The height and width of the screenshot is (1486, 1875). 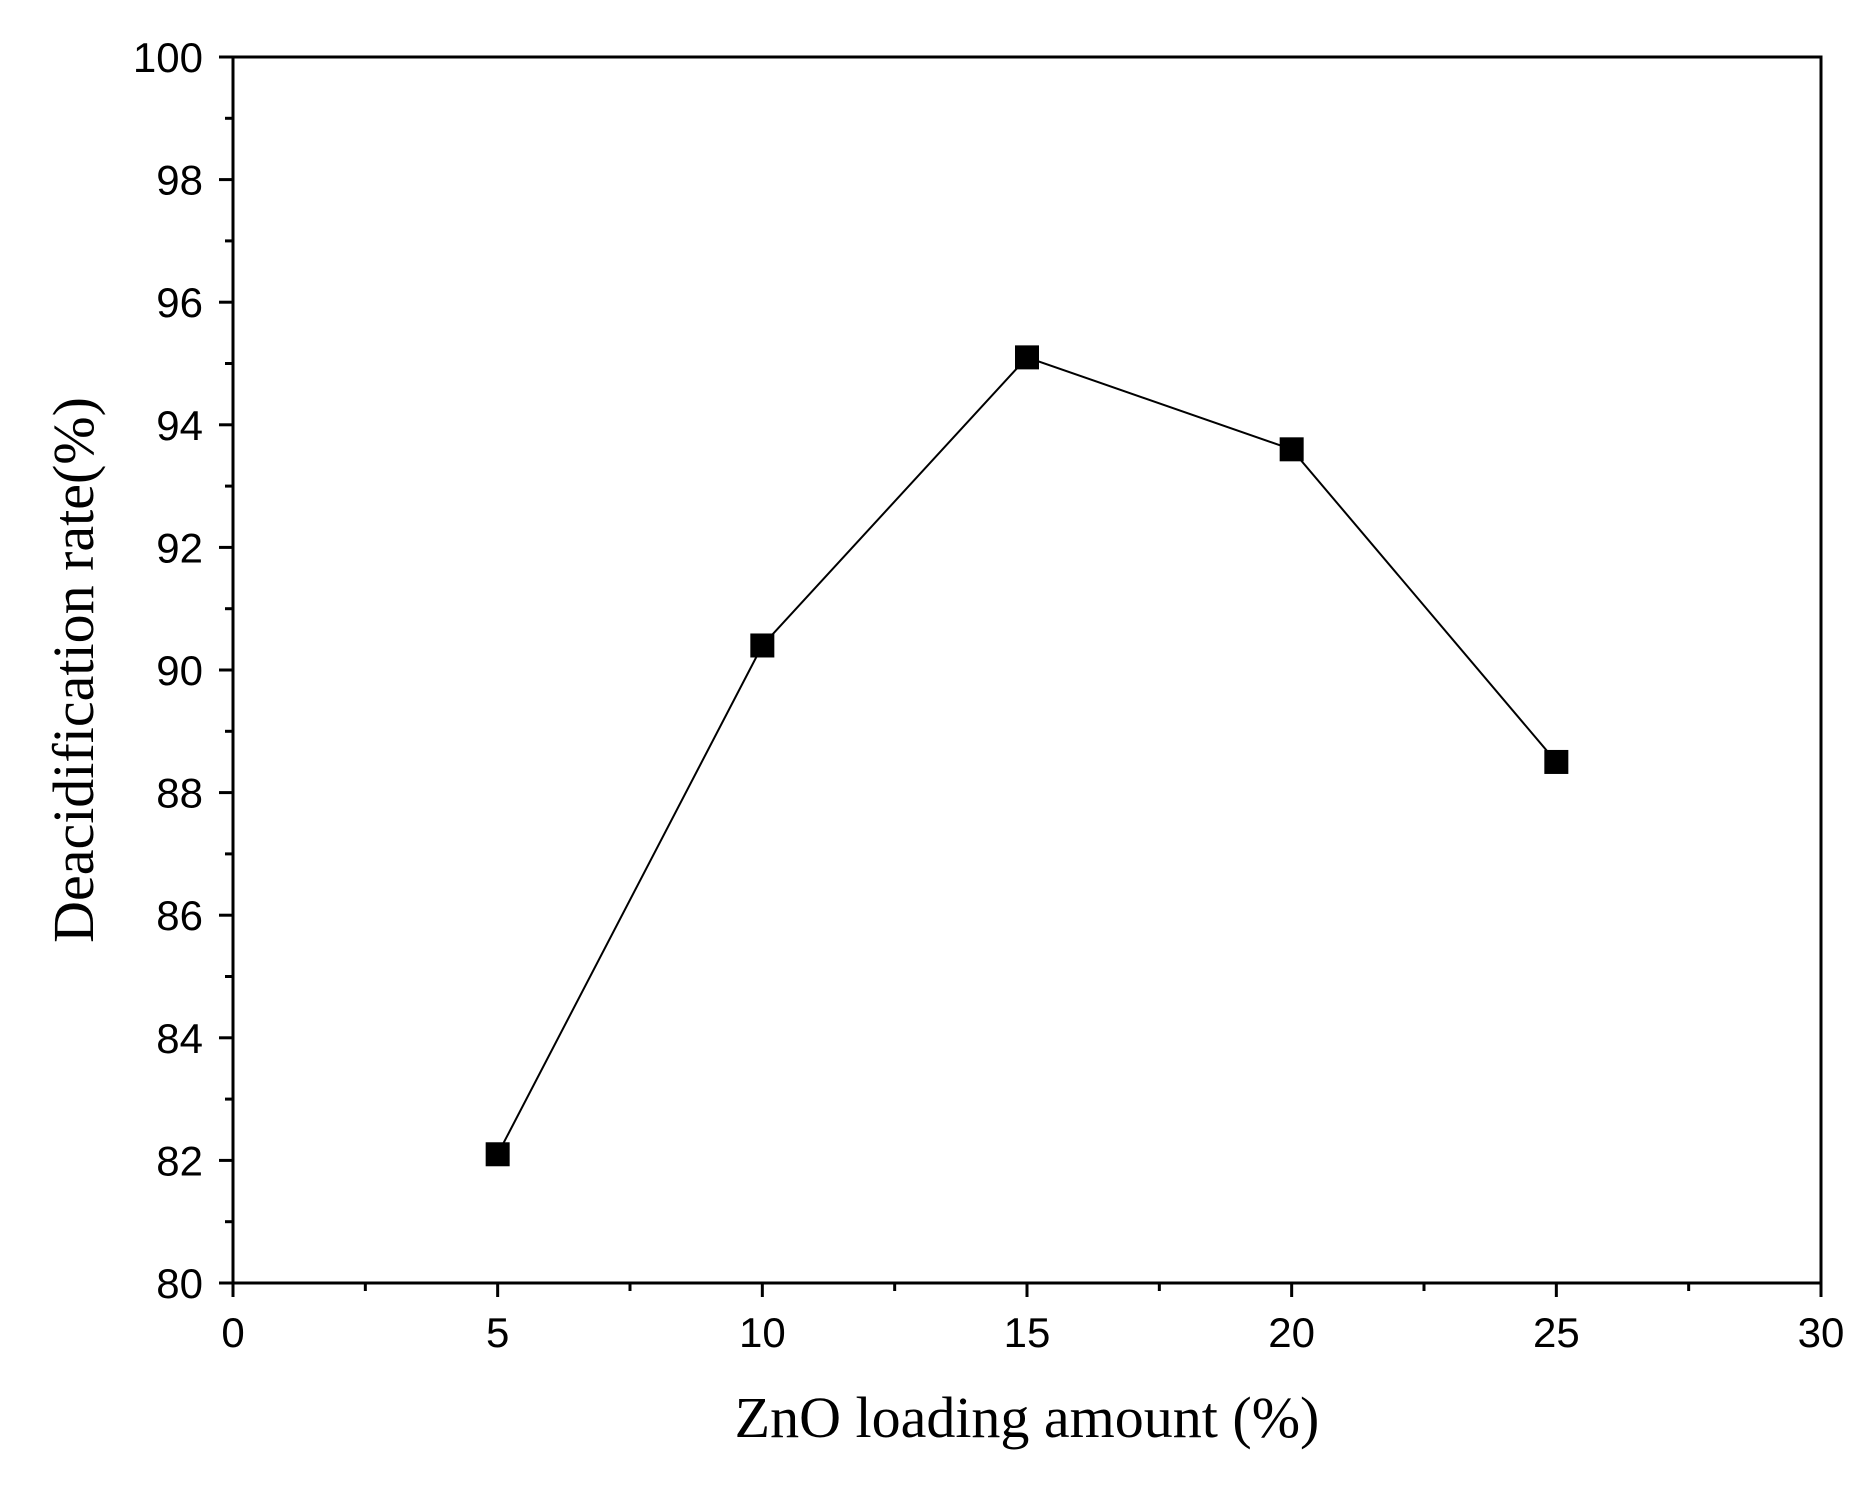 I want to click on x-tick-label: 25, so click(x=1556, y=1332).